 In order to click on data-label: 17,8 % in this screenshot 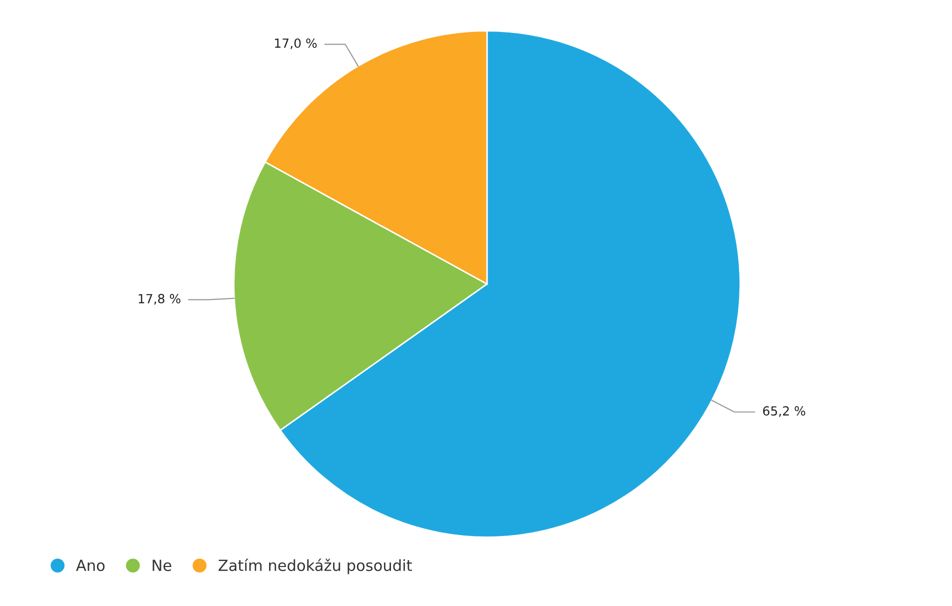, I will do `click(159, 299)`.